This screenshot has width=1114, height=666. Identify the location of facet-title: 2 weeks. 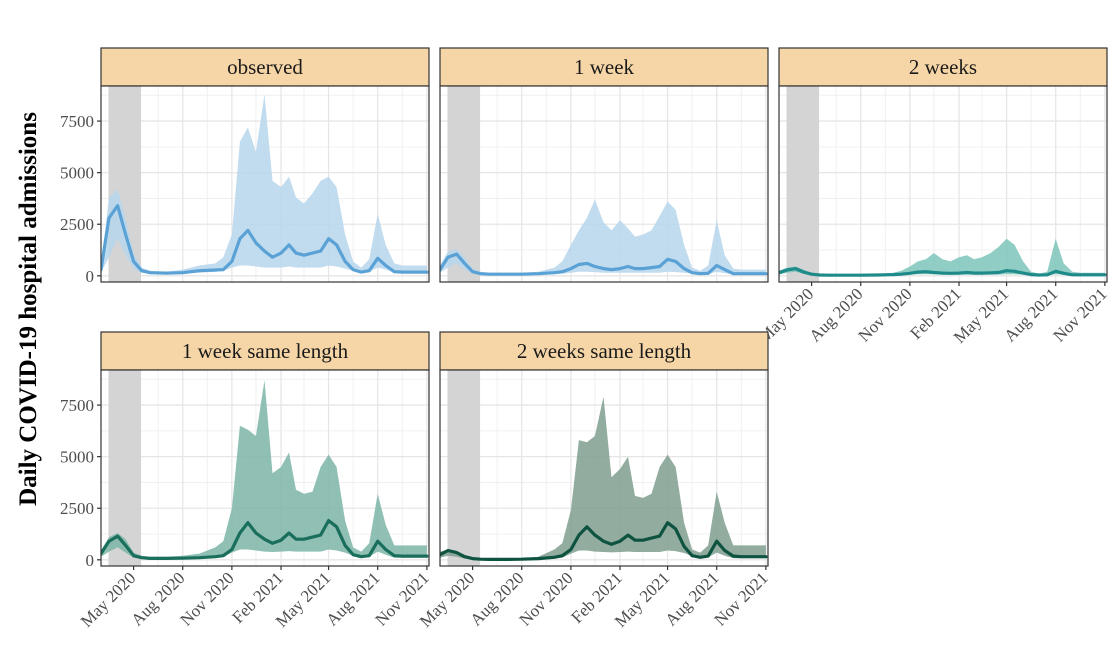
(943, 67).